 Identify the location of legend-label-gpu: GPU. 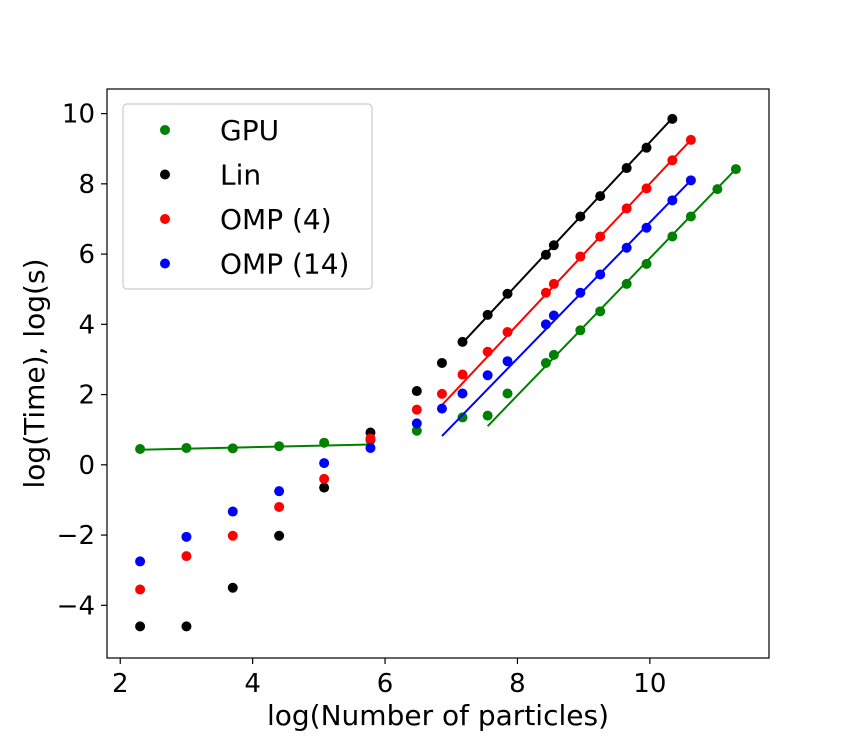
(249, 130).